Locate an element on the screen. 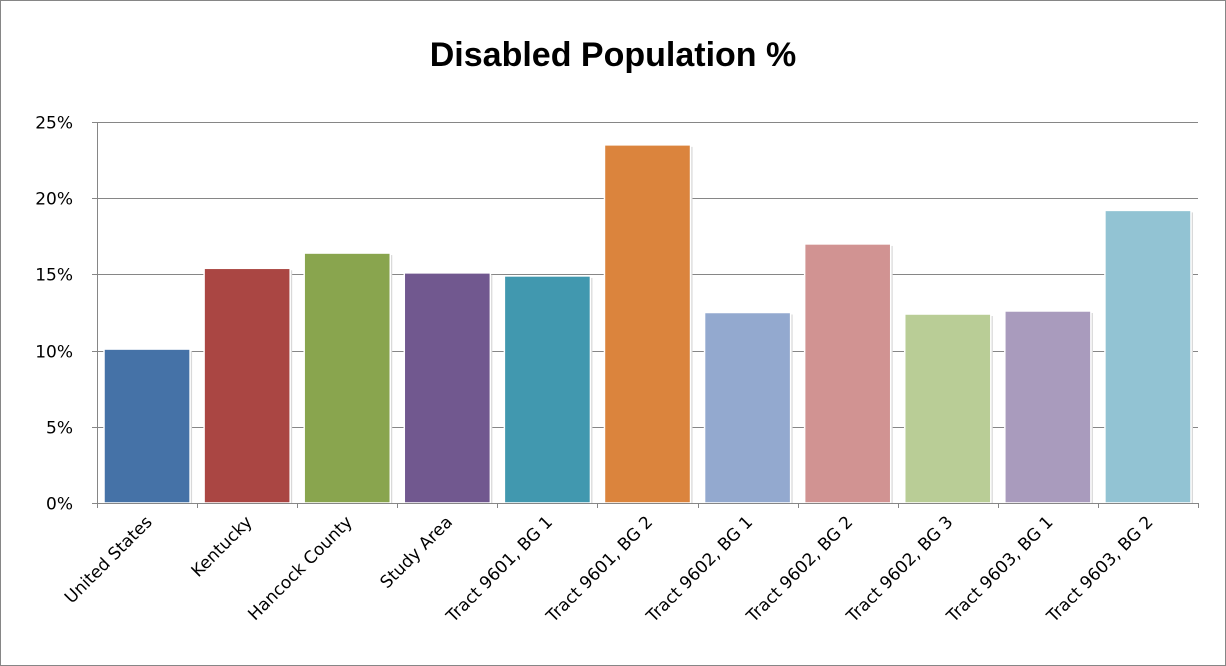 This screenshot has height=666, width=1226. x-tick-label: Tract 9601, BG 2 is located at coordinates (599, 569).